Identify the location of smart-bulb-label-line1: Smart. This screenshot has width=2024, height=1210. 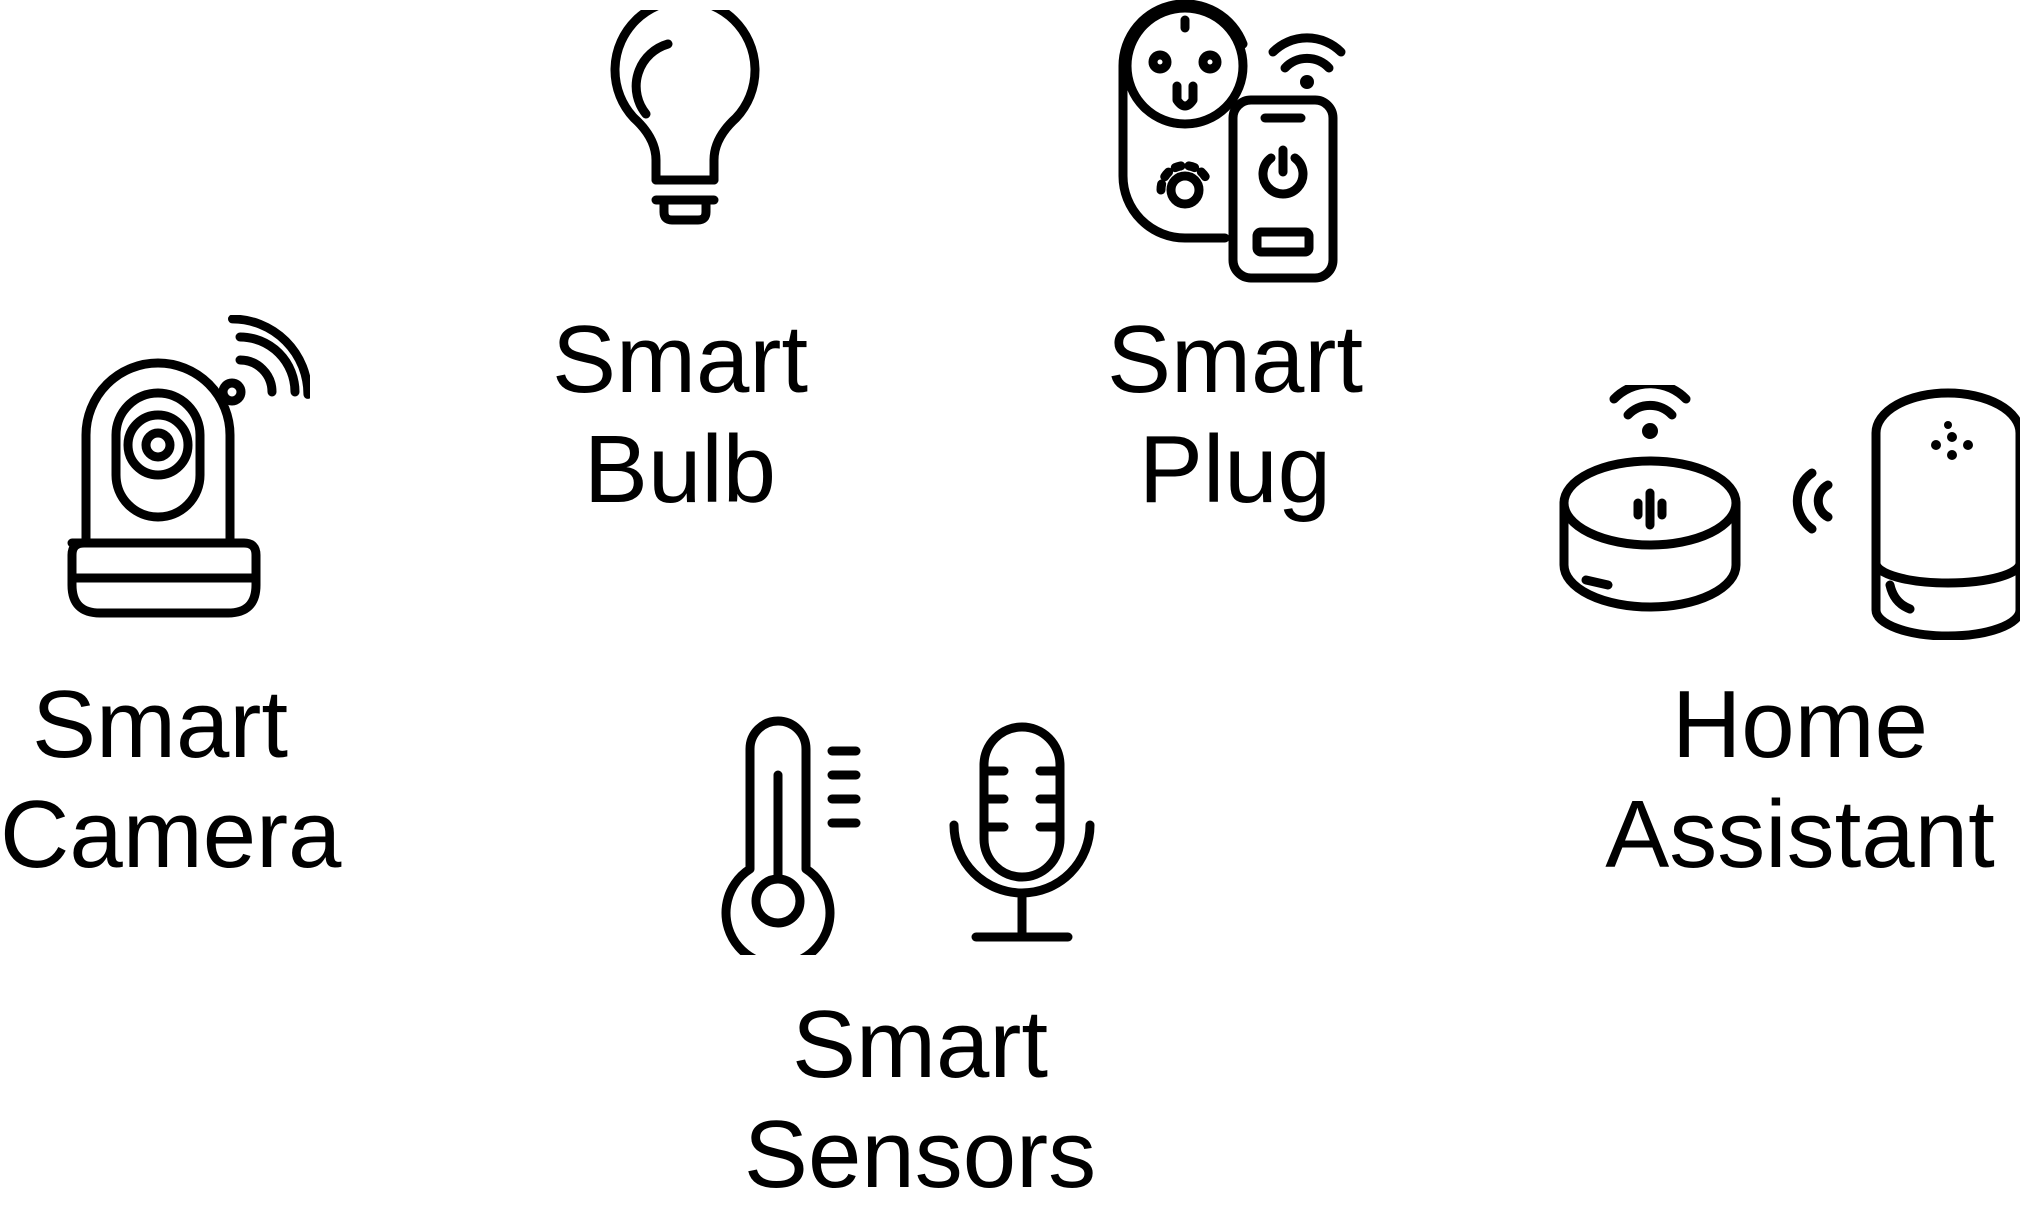
(680, 359).